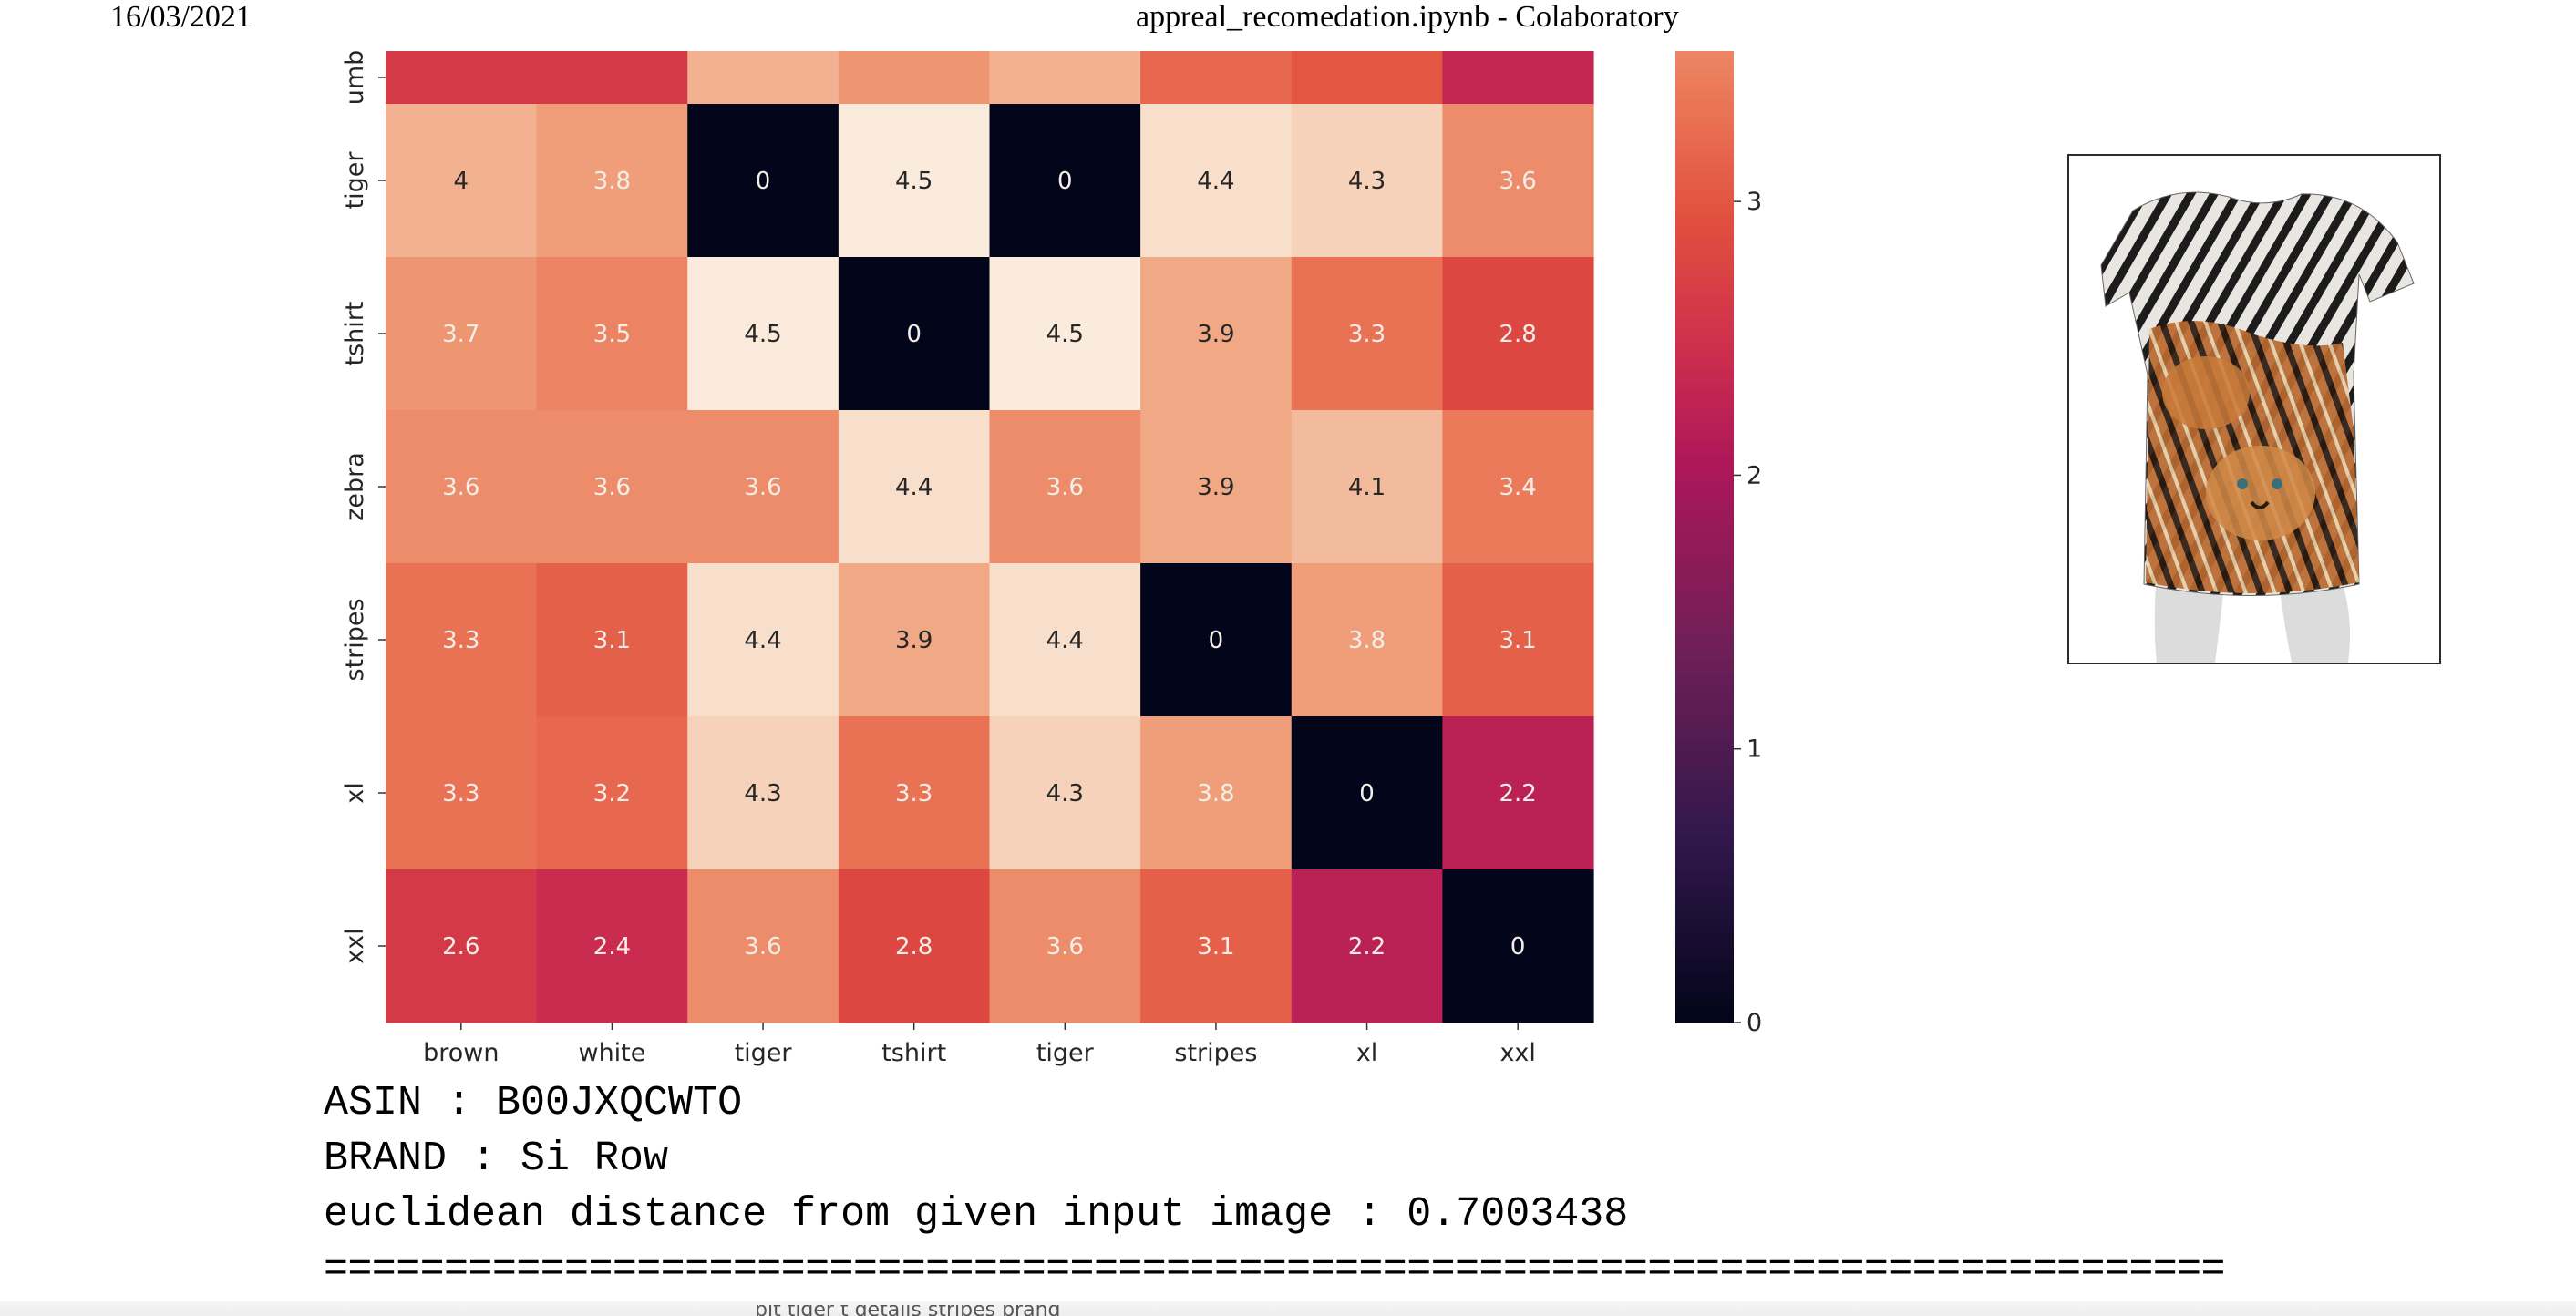 This screenshot has width=2576, height=1316. Describe the element at coordinates (460, 947) in the screenshot. I see `heatmap-cell-label: 2.6` at that location.